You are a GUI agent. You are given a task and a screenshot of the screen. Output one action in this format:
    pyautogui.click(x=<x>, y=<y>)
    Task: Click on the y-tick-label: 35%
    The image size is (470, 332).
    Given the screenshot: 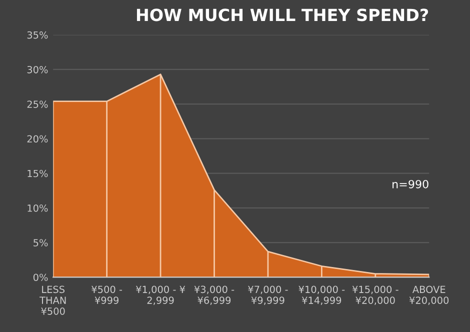 What is the action you would take?
    pyautogui.click(x=37, y=35)
    